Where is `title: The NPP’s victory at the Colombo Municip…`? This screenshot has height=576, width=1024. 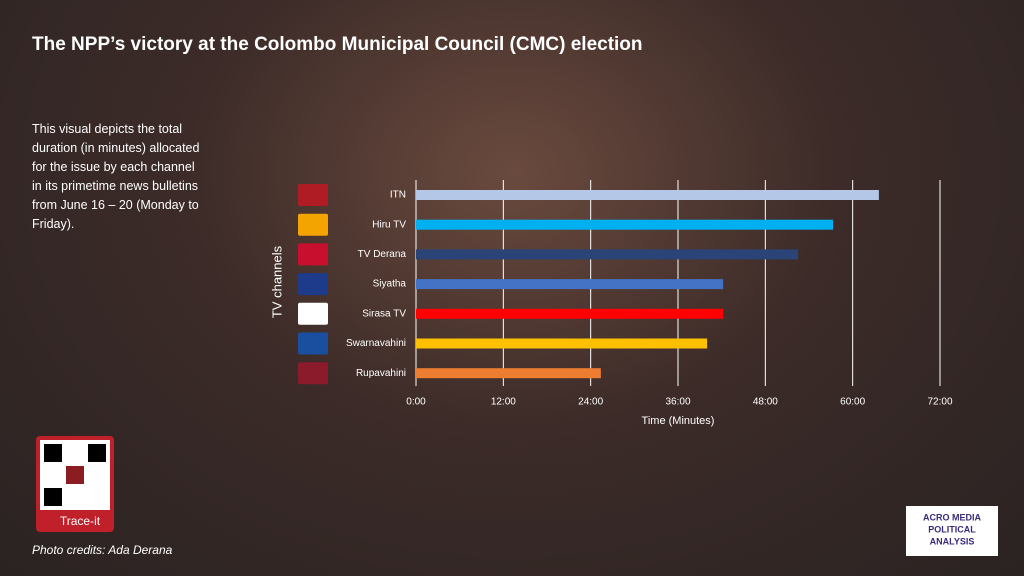
title: The NPP’s victory at the Colombo Municip… is located at coordinates (337, 44).